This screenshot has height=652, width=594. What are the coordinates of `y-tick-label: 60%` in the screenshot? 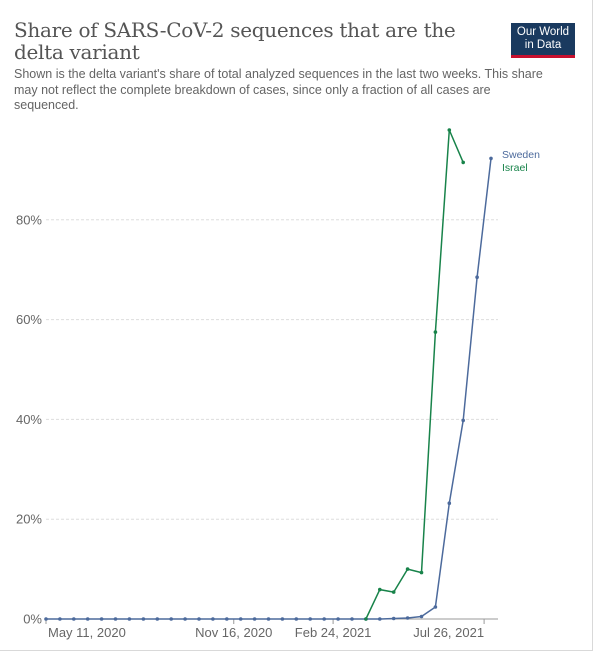 It's located at (29, 319).